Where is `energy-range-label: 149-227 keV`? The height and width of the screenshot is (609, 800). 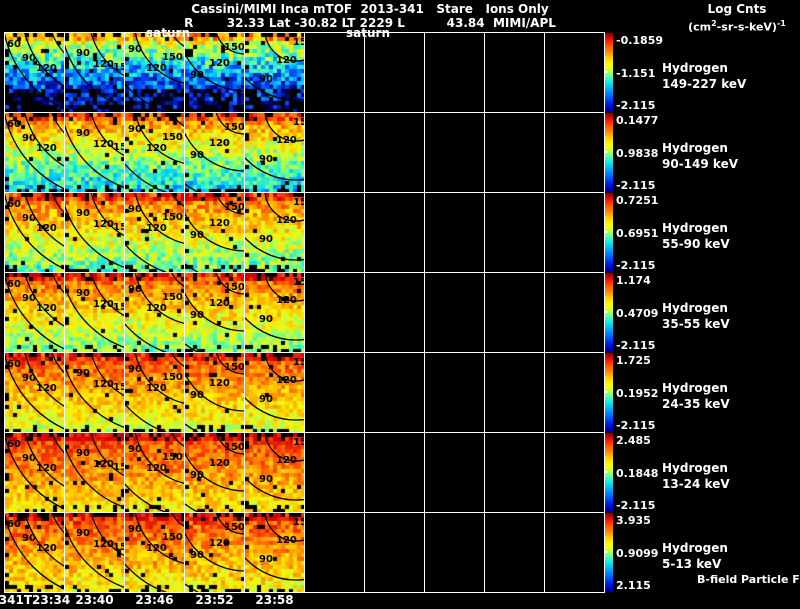
energy-range-label: 149-227 keV is located at coordinates (704, 84).